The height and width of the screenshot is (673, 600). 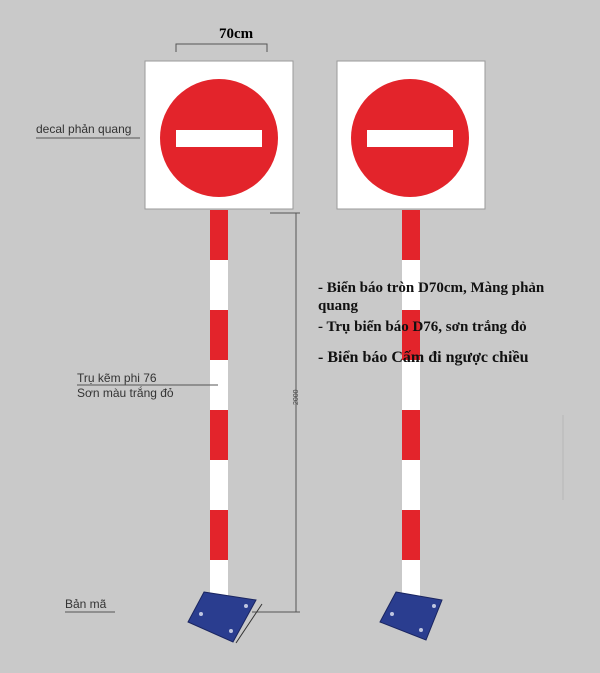 I want to click on note-line-4: - Biển báo Cấm đi ngược chiều, so click(x=423, y=357).